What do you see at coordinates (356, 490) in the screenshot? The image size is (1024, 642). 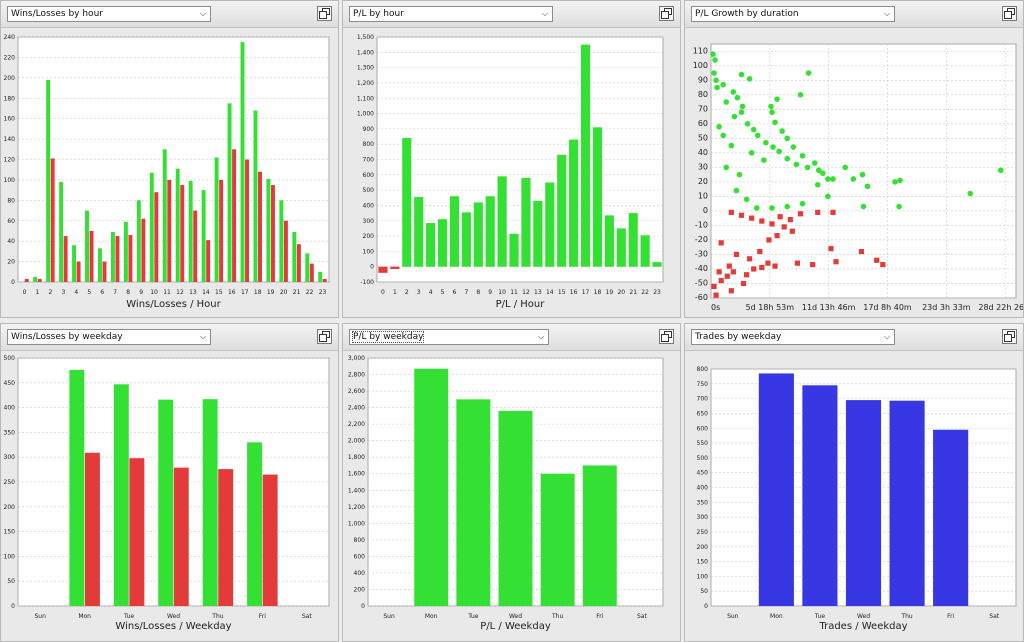 I see `y-tick-label: 1,400` at bounding box center [356, 490].